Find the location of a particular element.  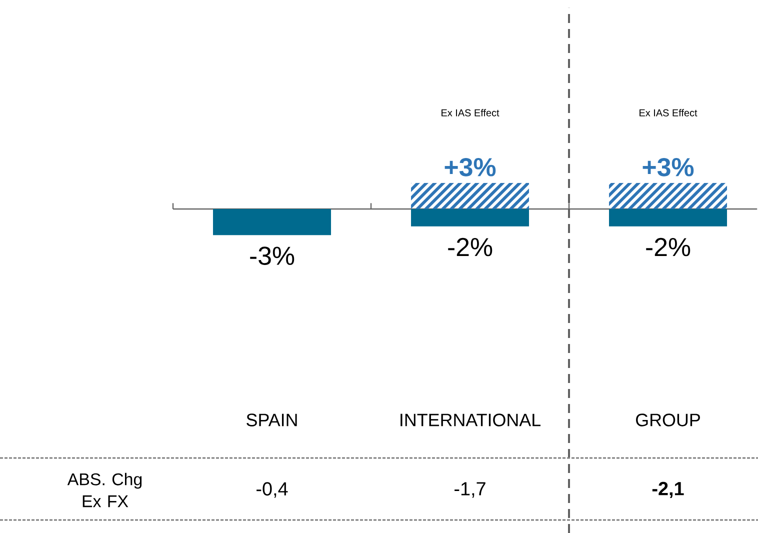

x-tick-label: INTERNATIONAL is located at coordinates (470, 420).